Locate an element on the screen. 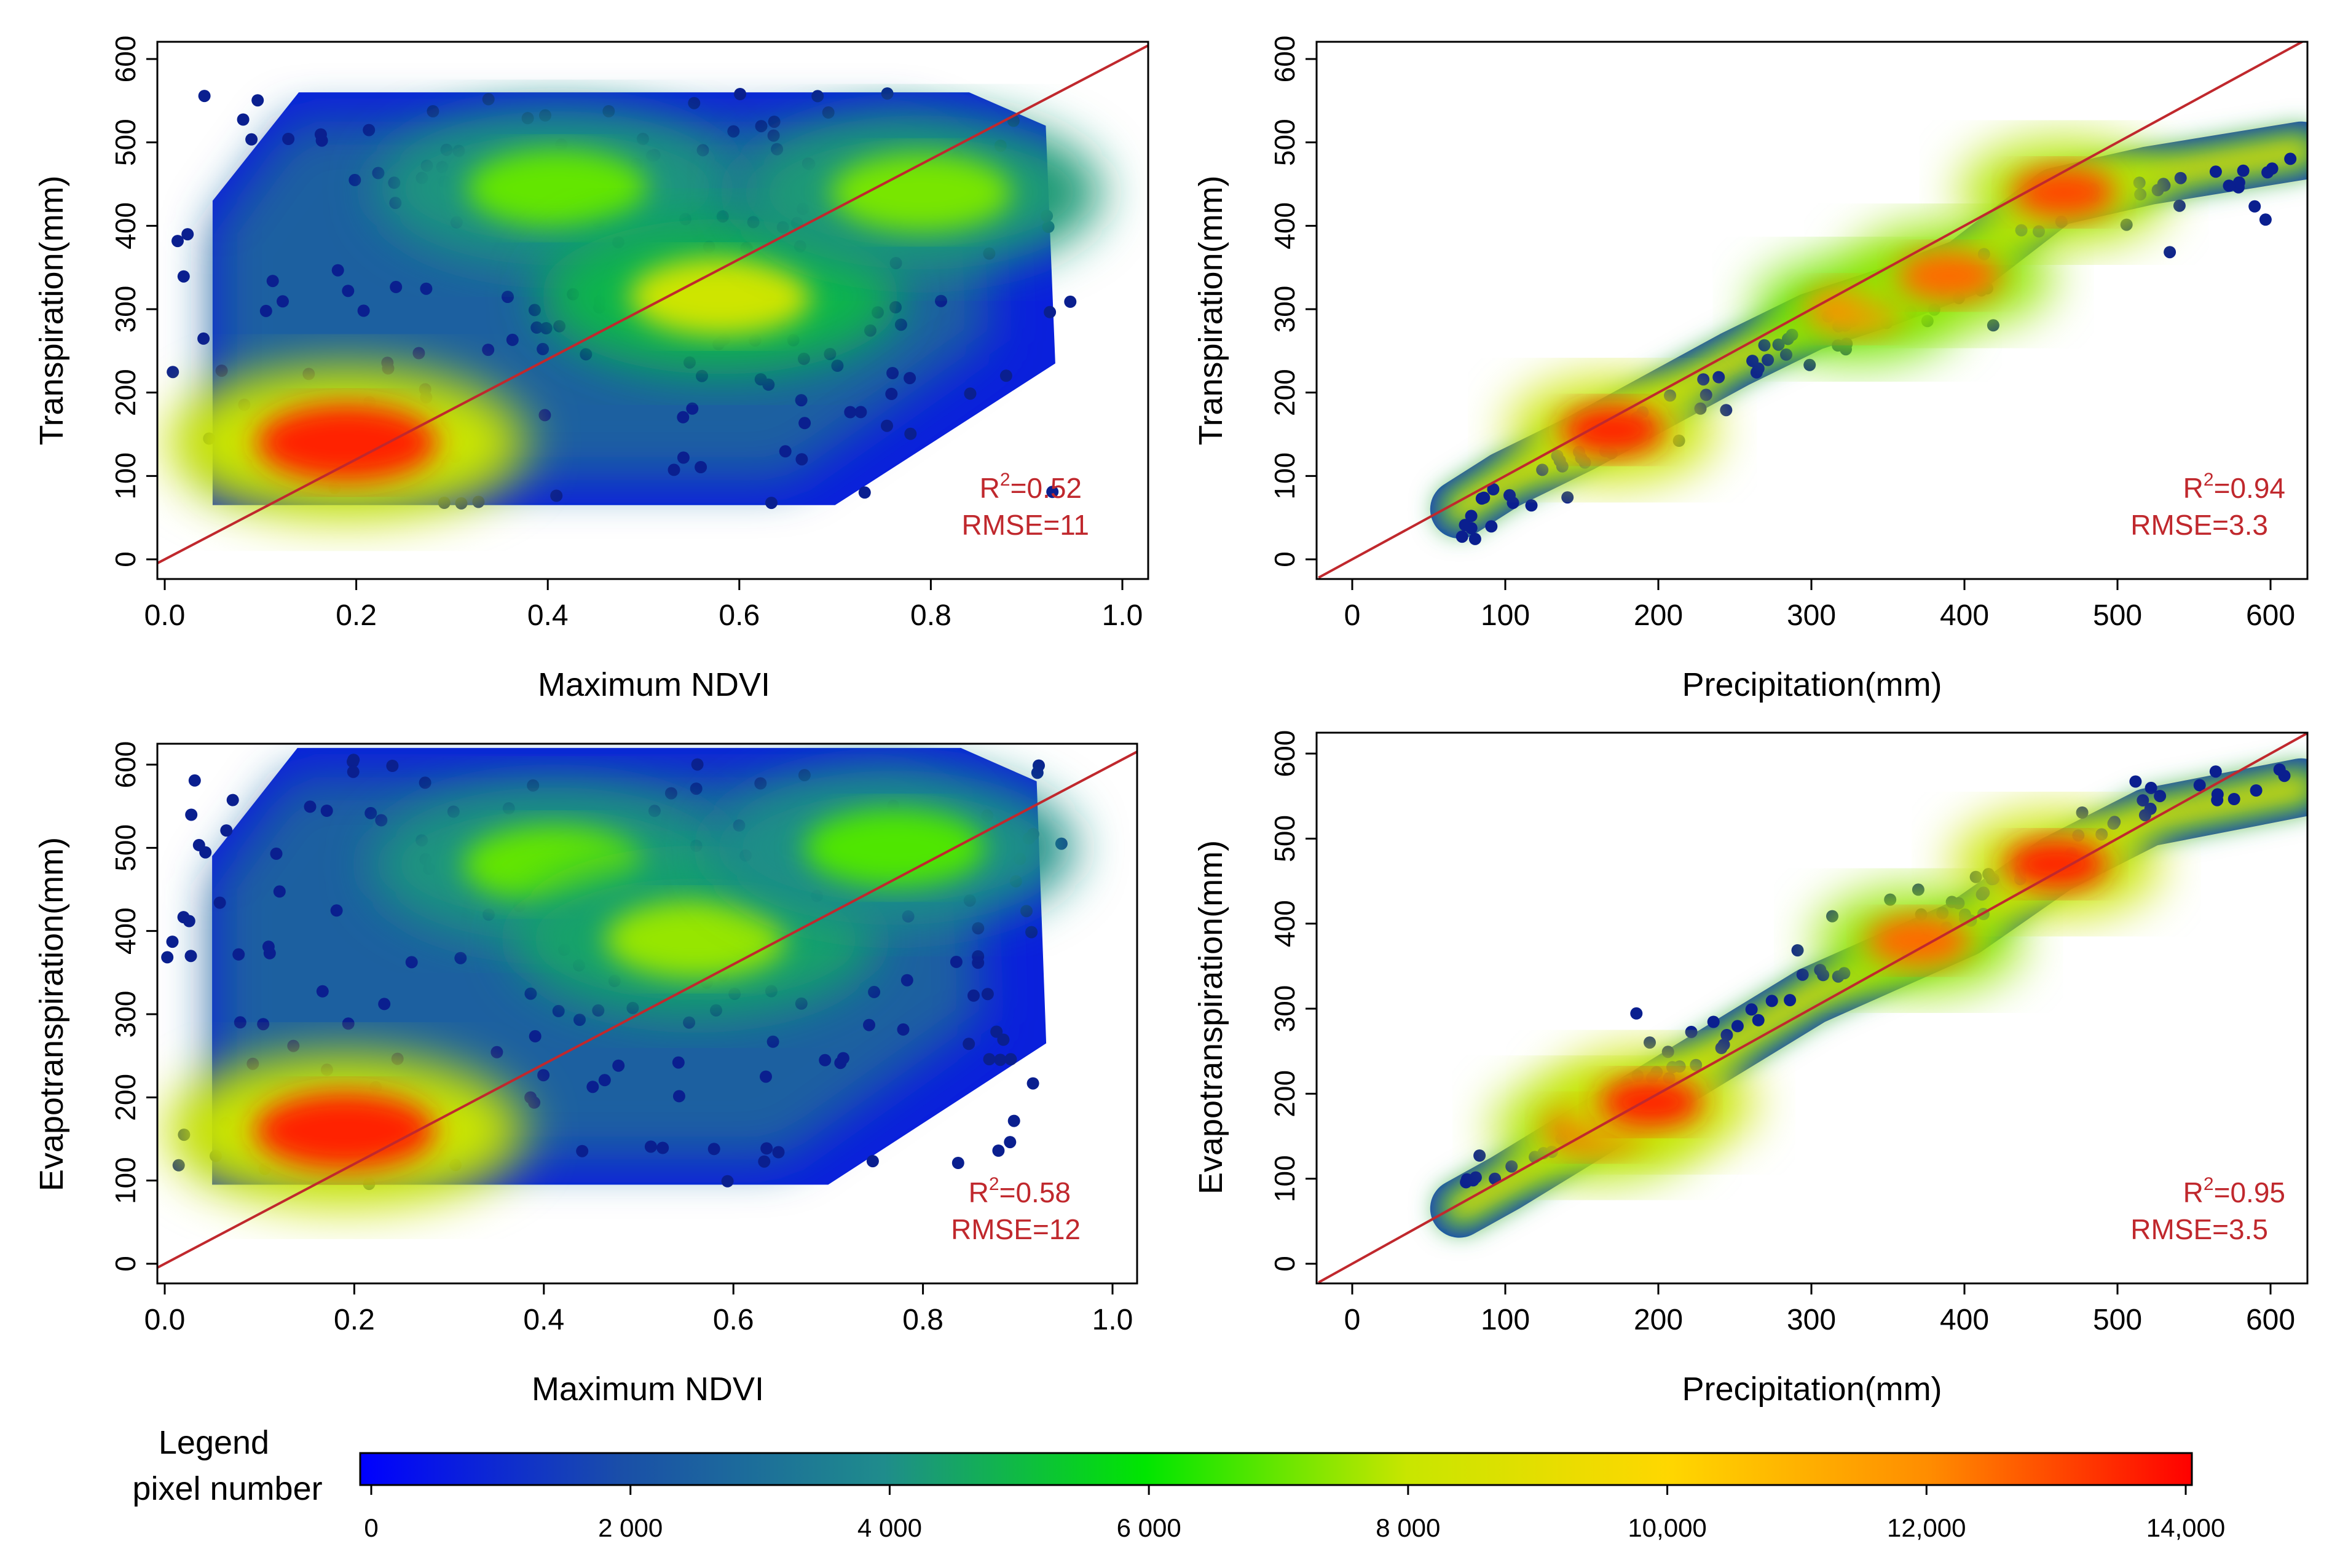  panel-2-y-tick-label: 400 is located at coordinates (1285, 226).